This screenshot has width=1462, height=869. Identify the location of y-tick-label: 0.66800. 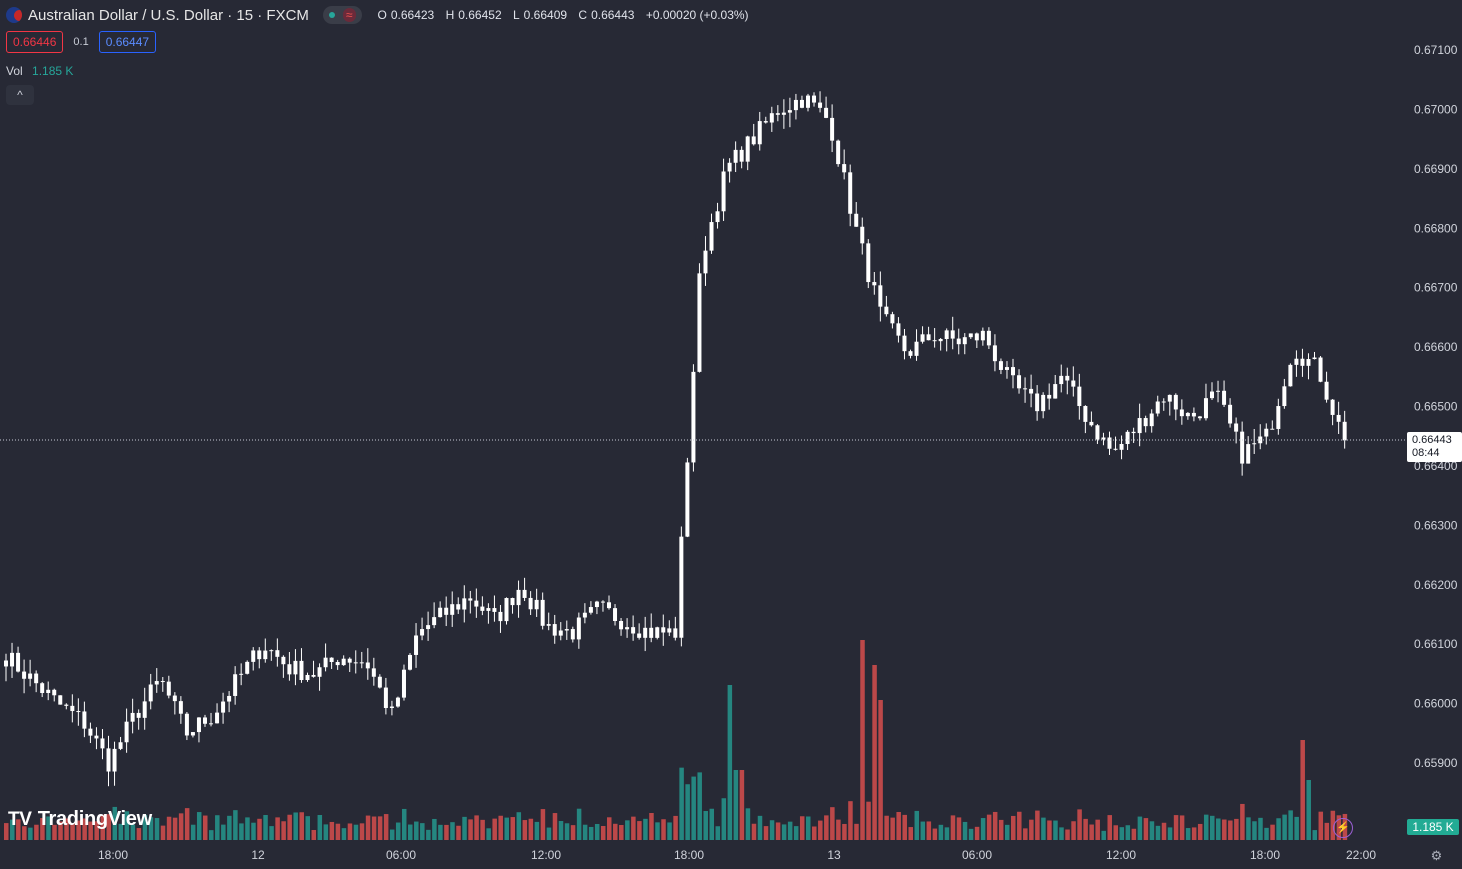
(1436, 228).